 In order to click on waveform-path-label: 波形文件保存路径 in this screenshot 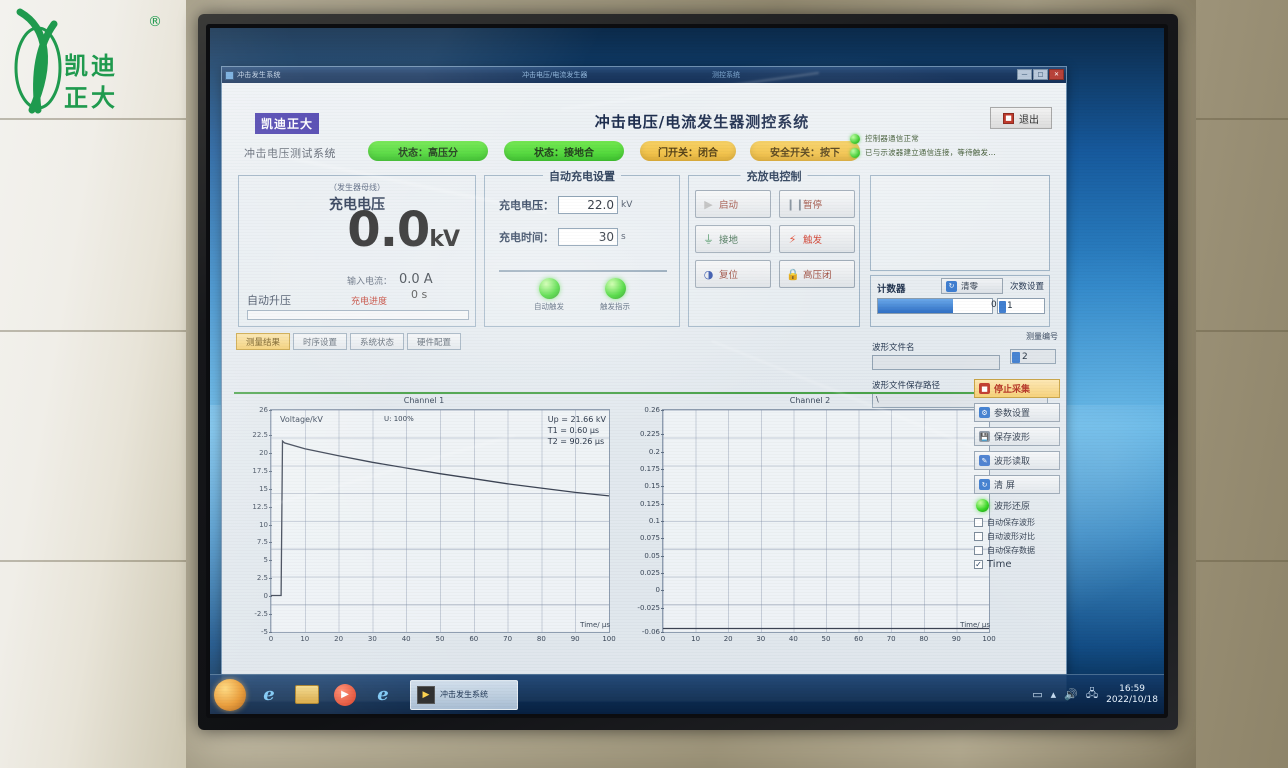, I will do `click(906, 386)`.